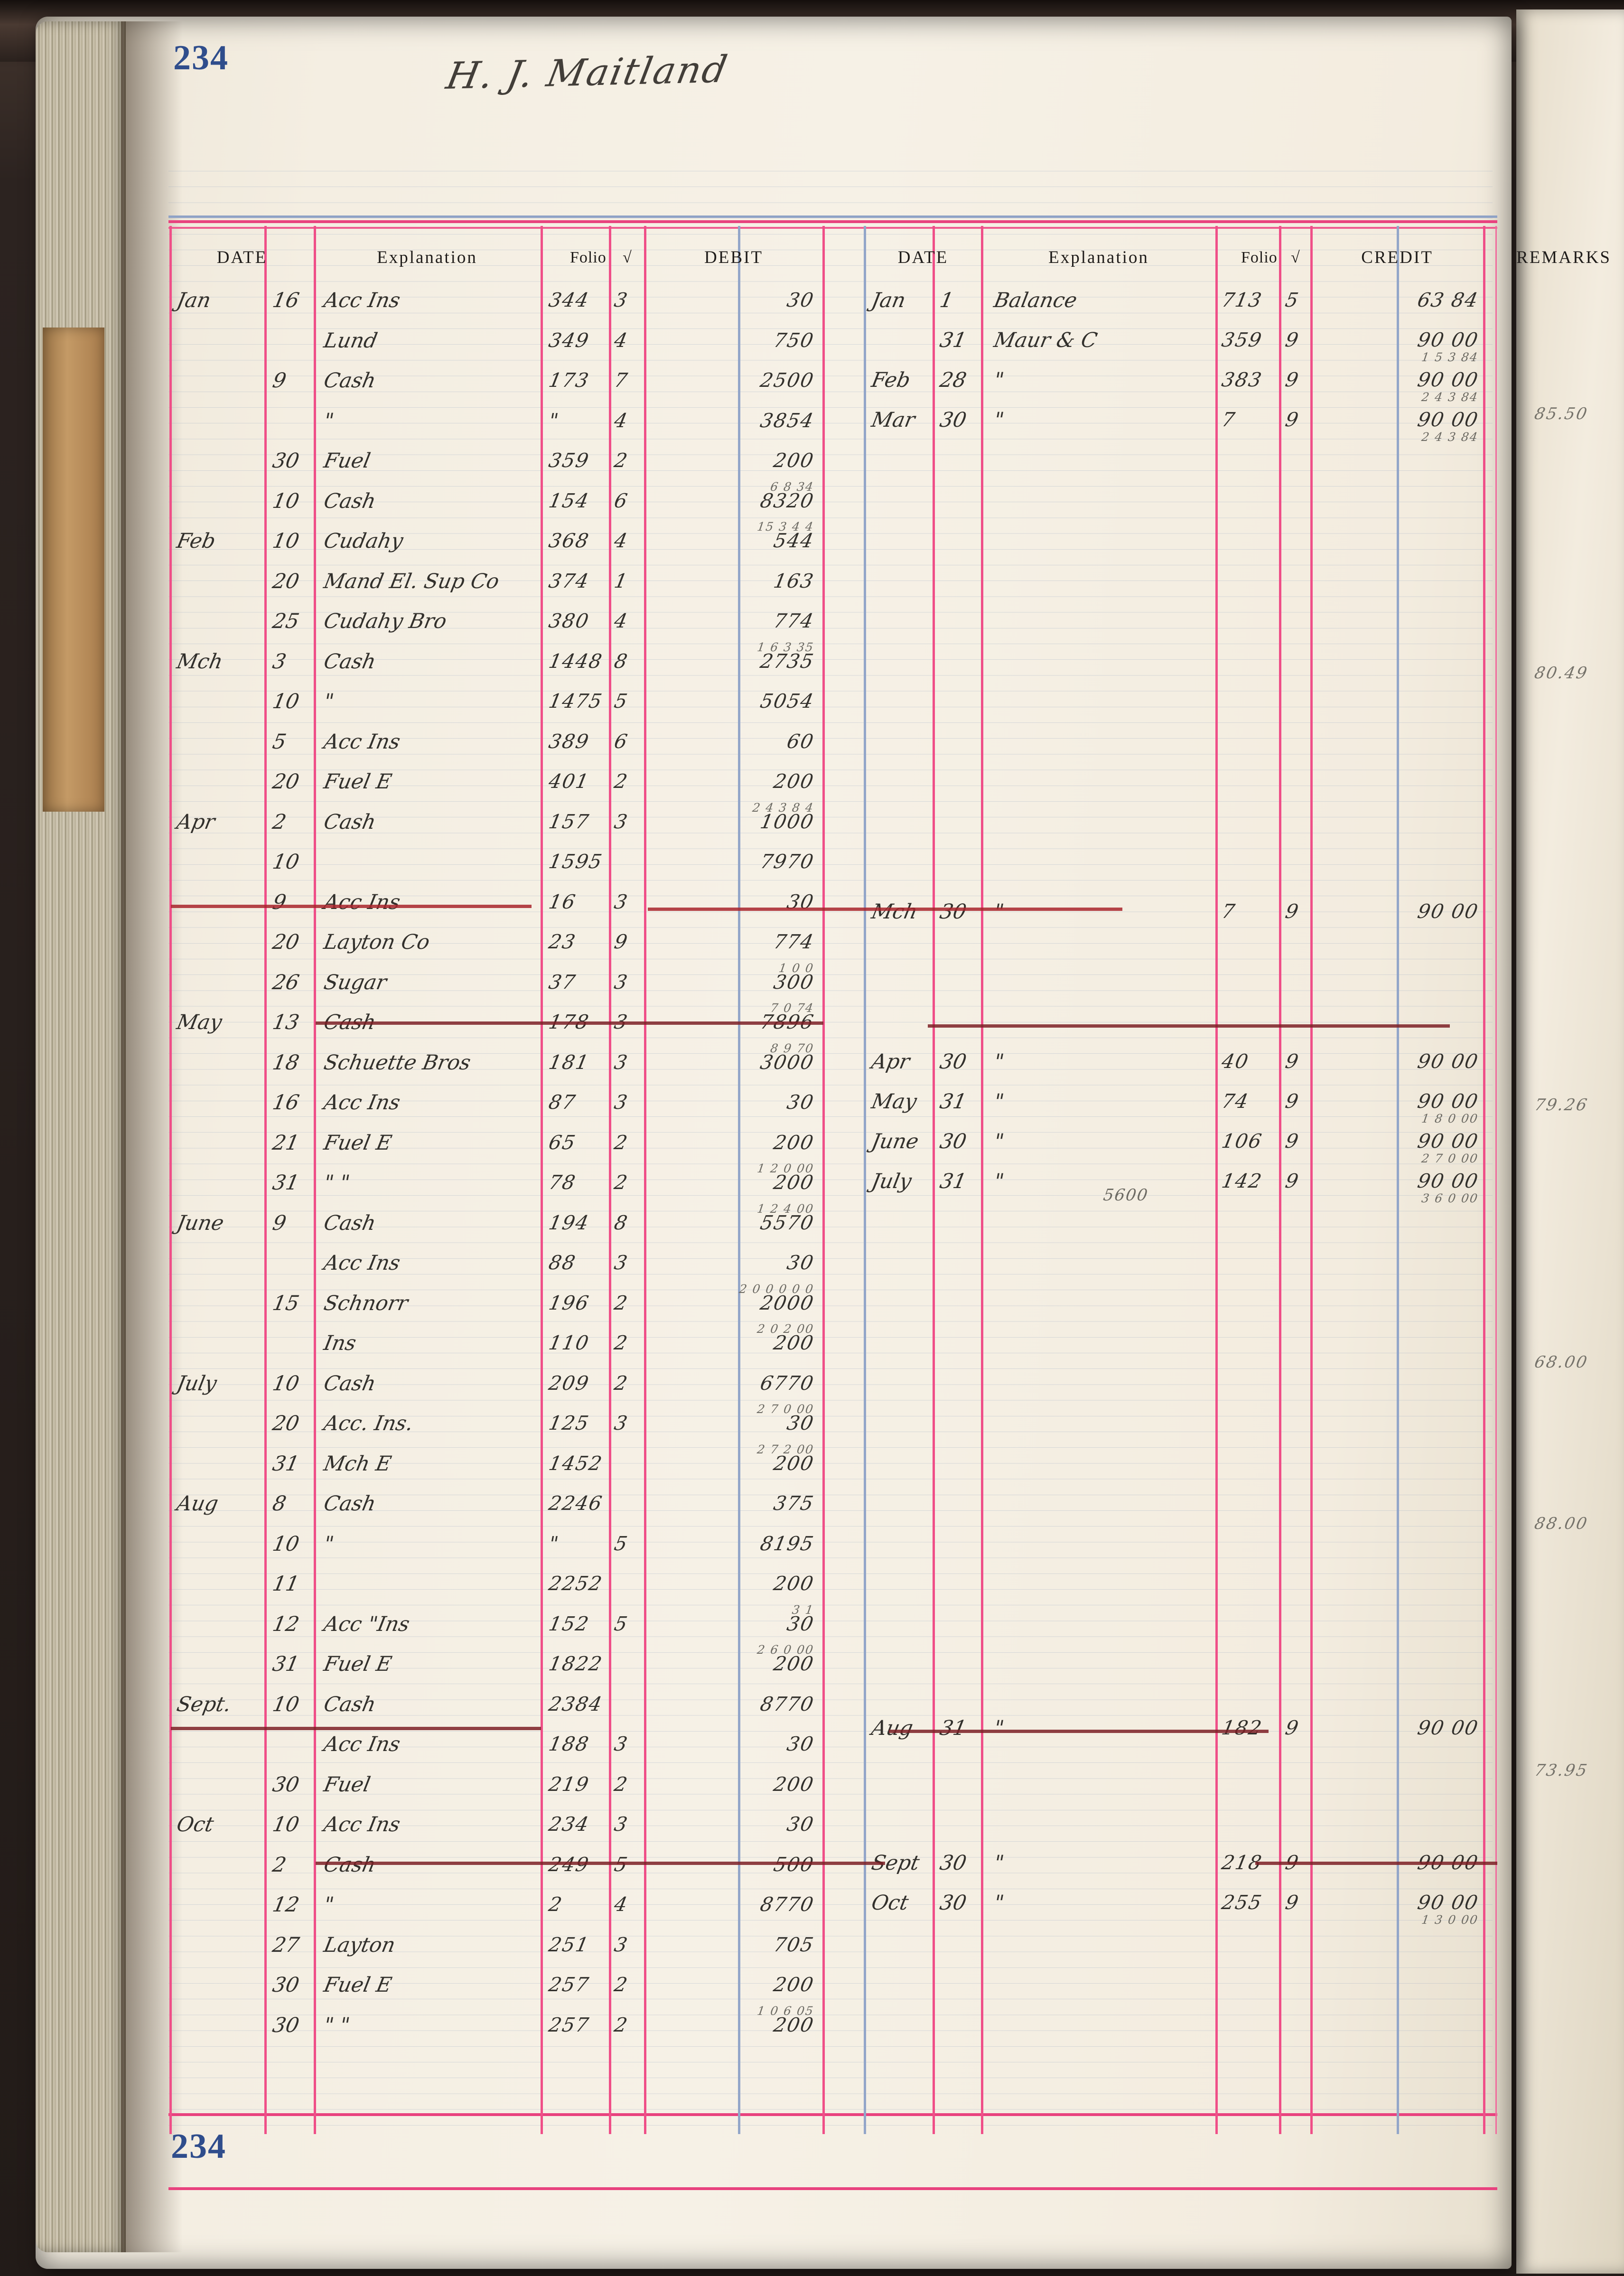 This screenshot has width=1624, height=2276. Describe the element at coordinates (786, 647) in the screenshot. I see `pencil-annotation: 1 6 3 35` at that location.